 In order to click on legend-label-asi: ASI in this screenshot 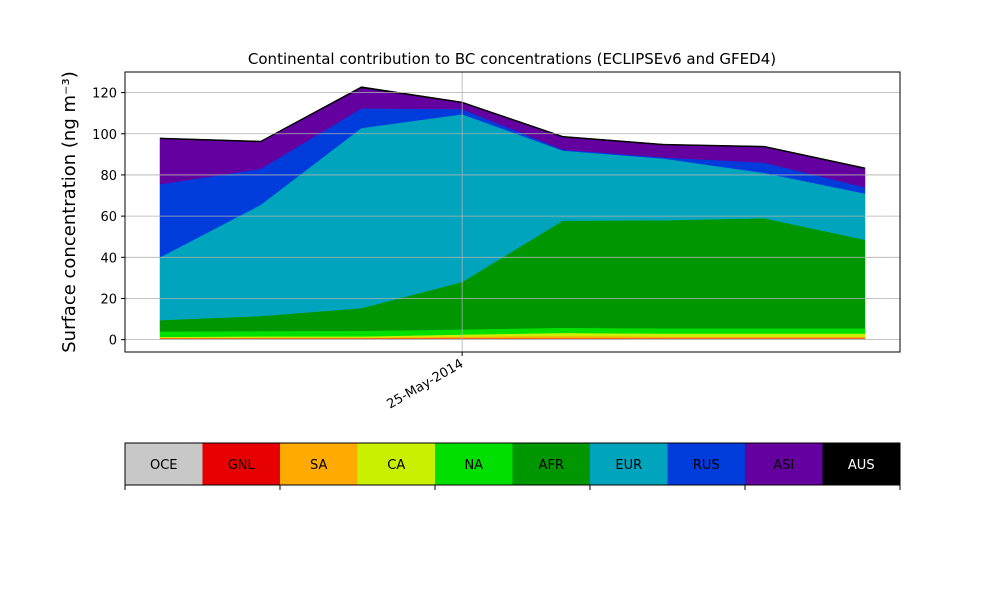, I will do `click(783, 465)`.